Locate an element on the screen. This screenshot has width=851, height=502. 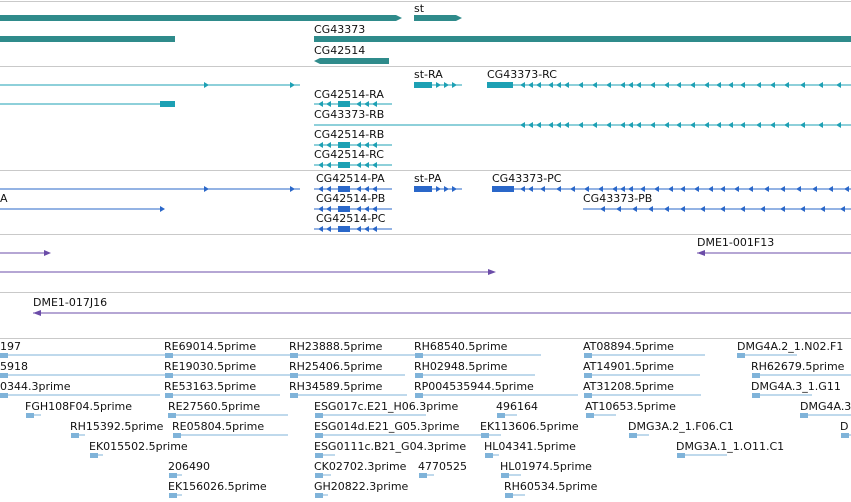
est-label: 206490 is located at coordinates (189, 466).